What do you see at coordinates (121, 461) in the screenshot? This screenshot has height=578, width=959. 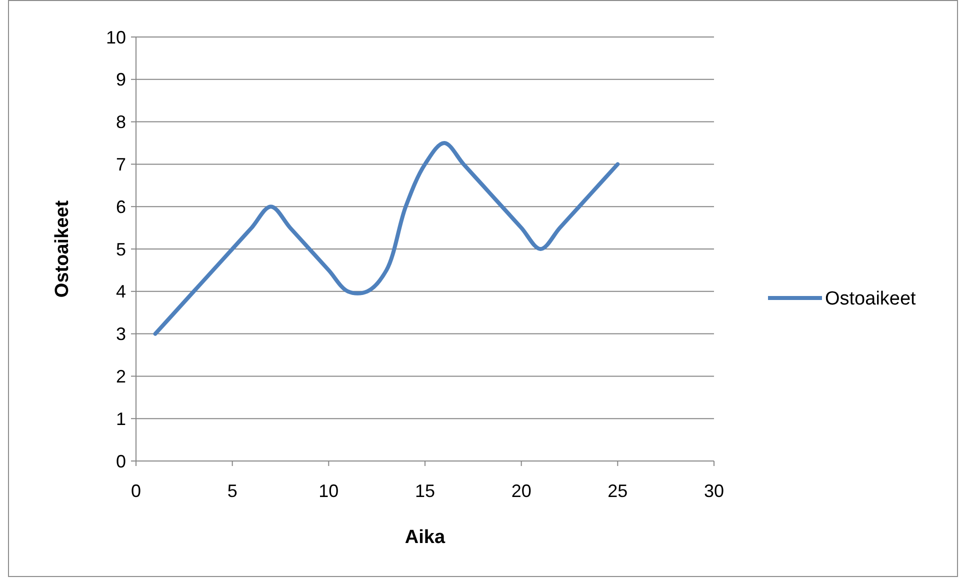 I see `y-tick-label: 0` at bounding box center [121, 461].